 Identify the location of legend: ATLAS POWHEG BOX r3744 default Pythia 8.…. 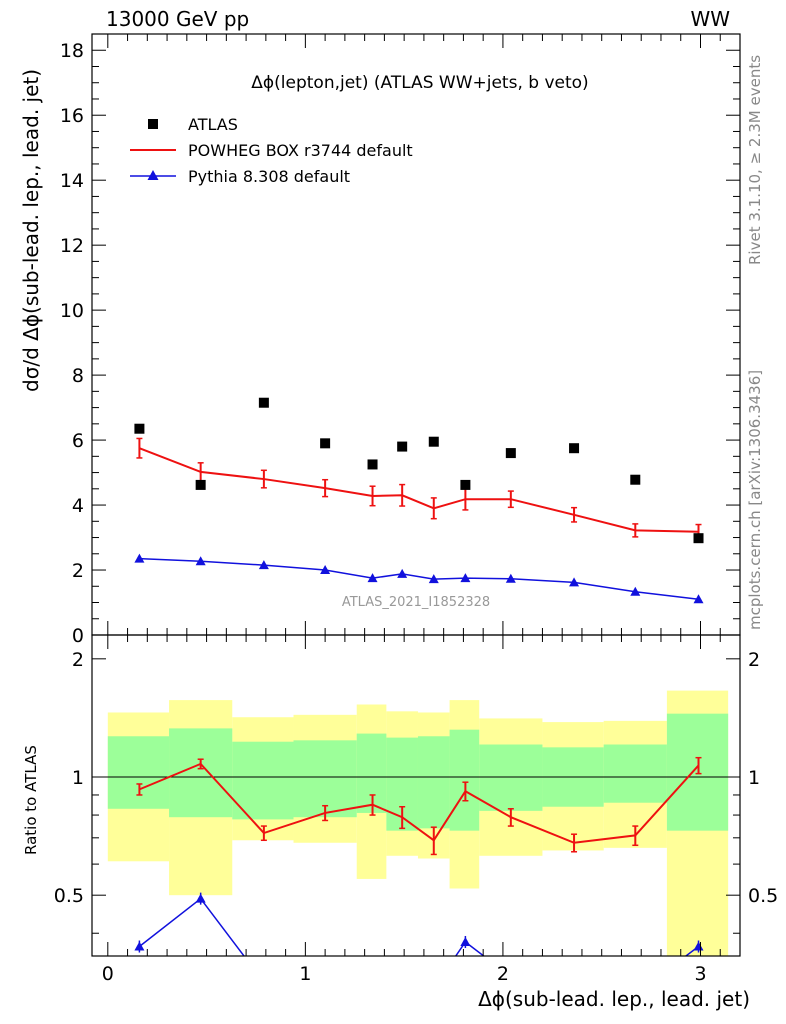
(271, 150).